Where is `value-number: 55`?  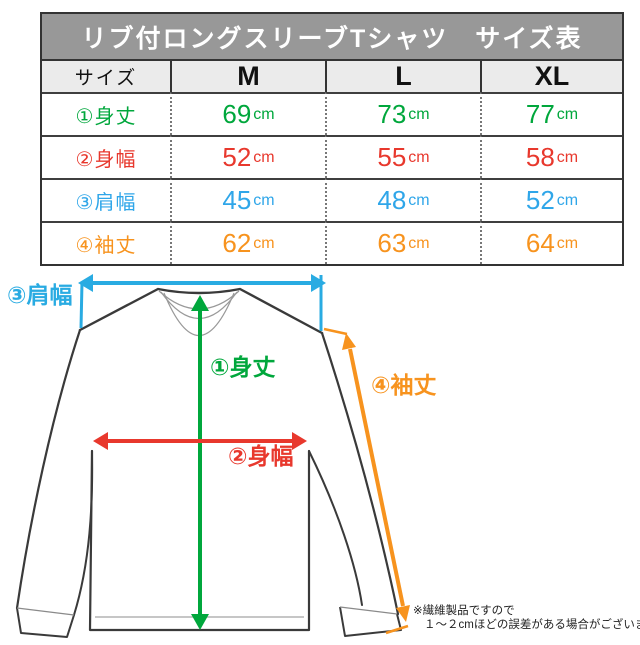
value-number: 55 is located at coordinates (392, 157).